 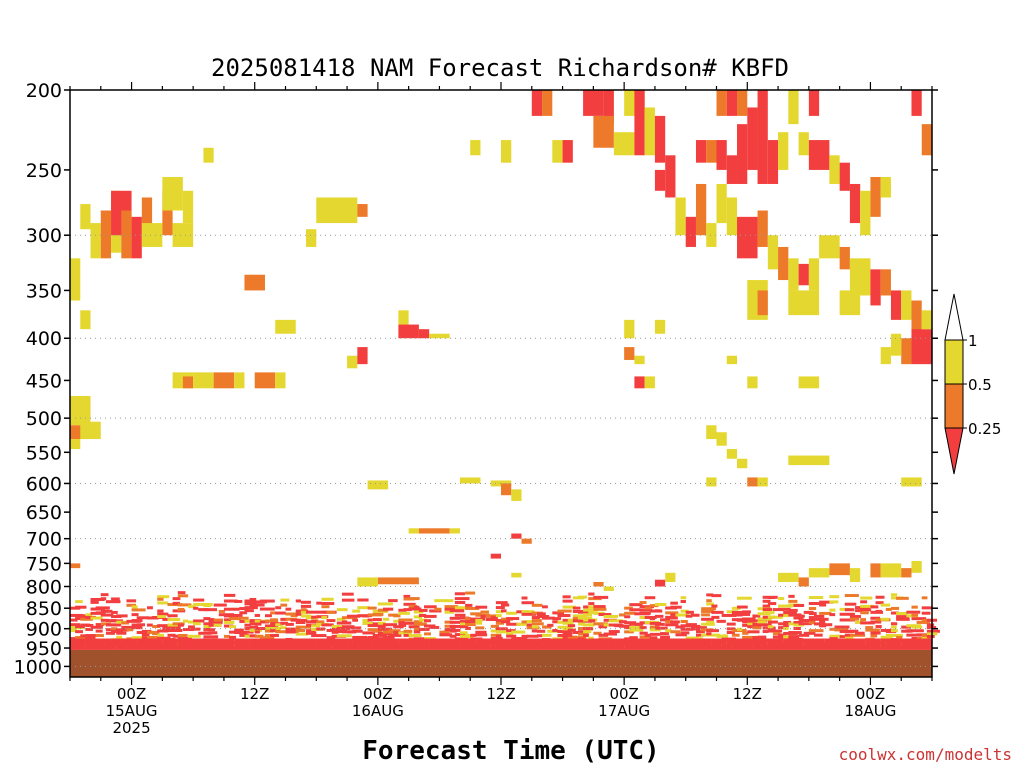 What do you see at coordinates (501, 663) in the screenshot?
I see `ground-band` at bounding box center [501, 663].